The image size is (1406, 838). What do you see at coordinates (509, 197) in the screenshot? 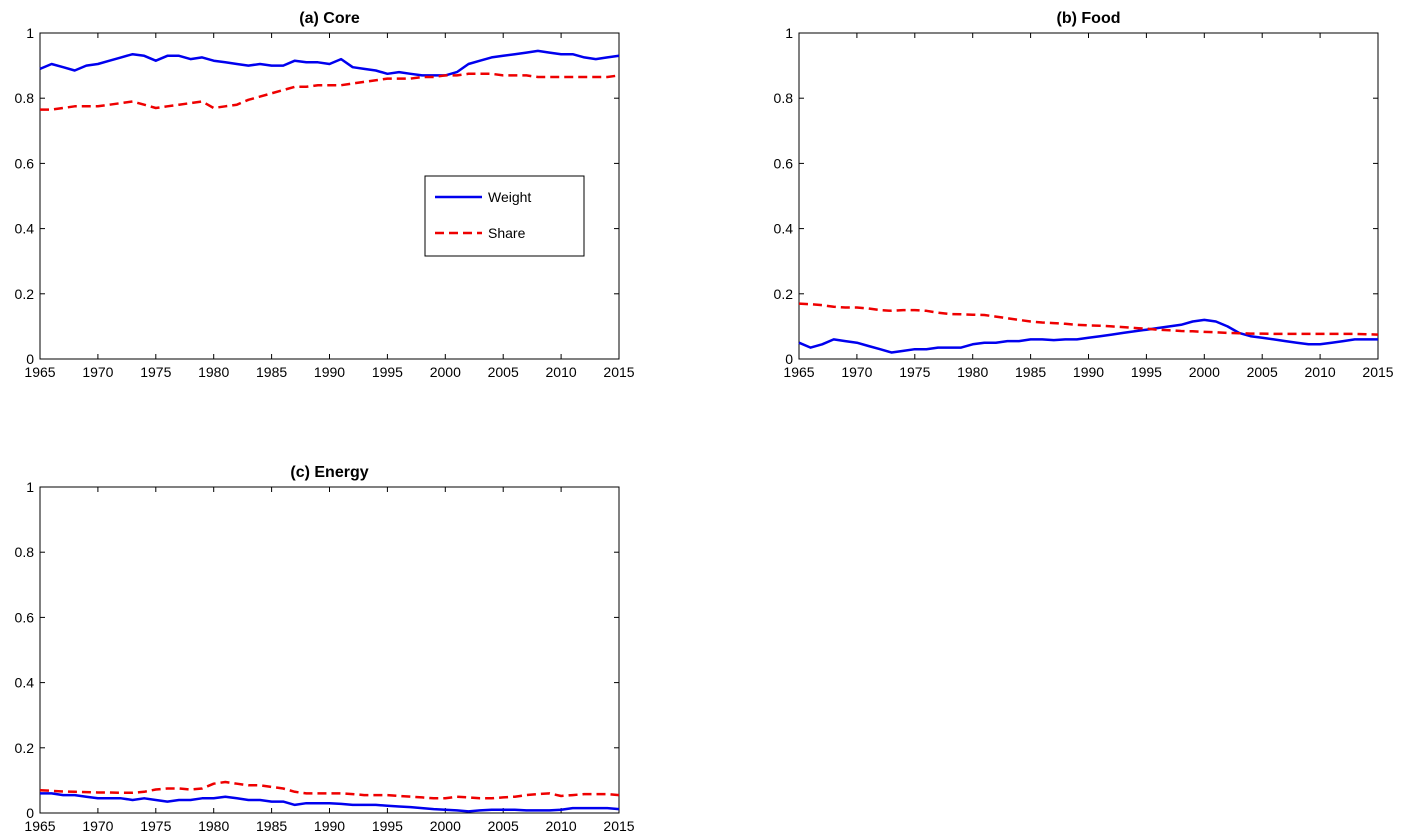
I see `legend-label-weight: Weight` at bounding box center [509, 197].